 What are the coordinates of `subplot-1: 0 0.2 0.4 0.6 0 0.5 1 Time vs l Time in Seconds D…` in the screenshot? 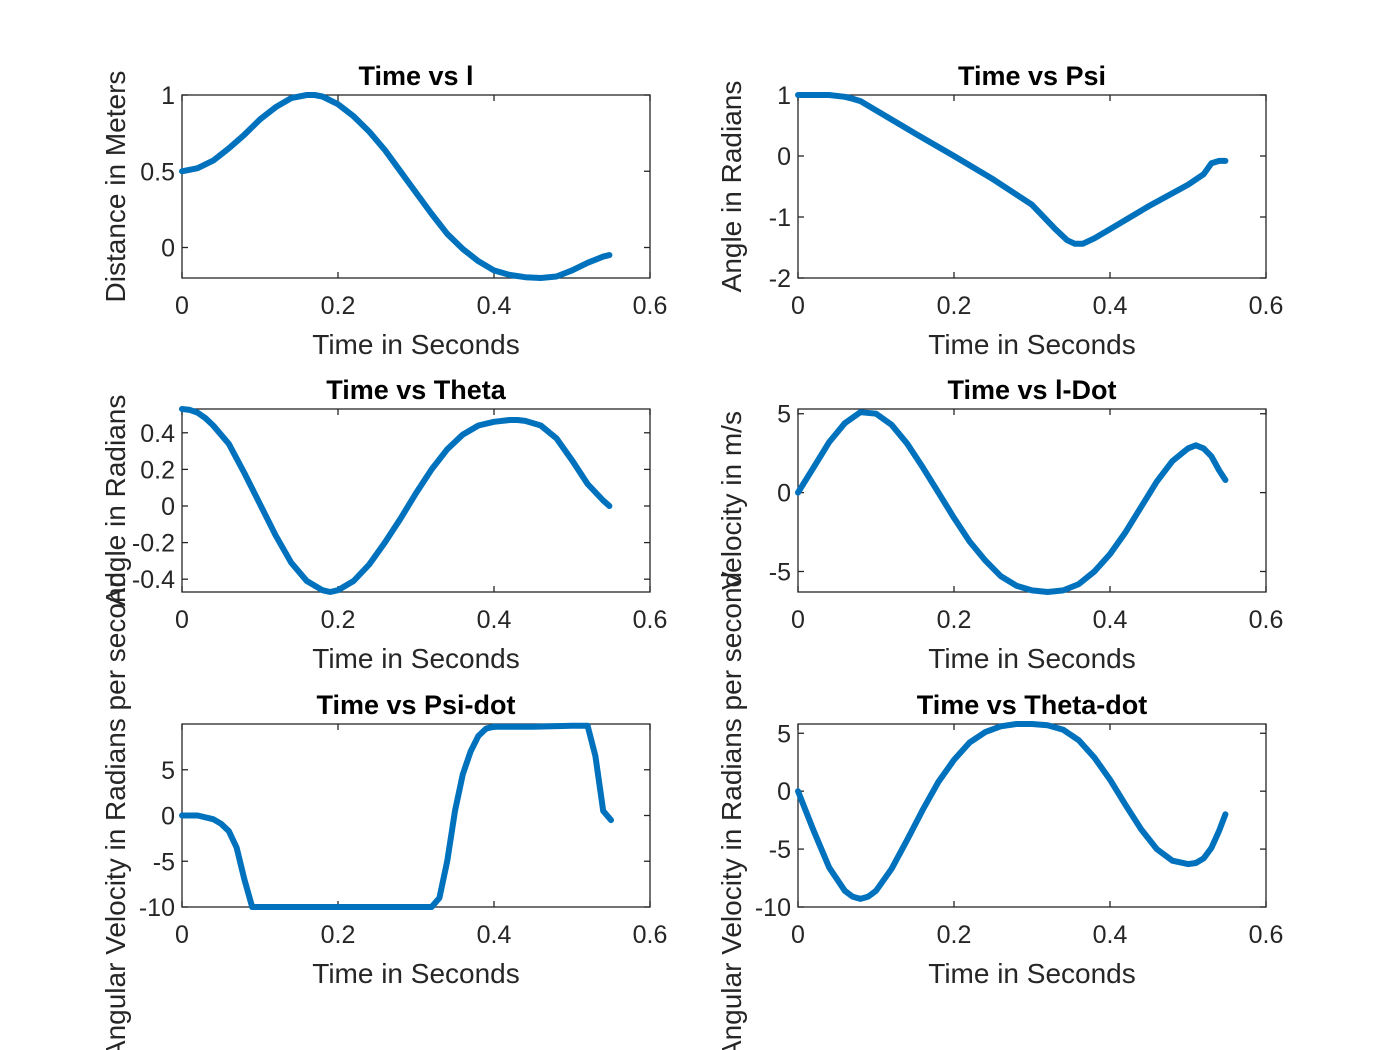 It's located at (383, 210).